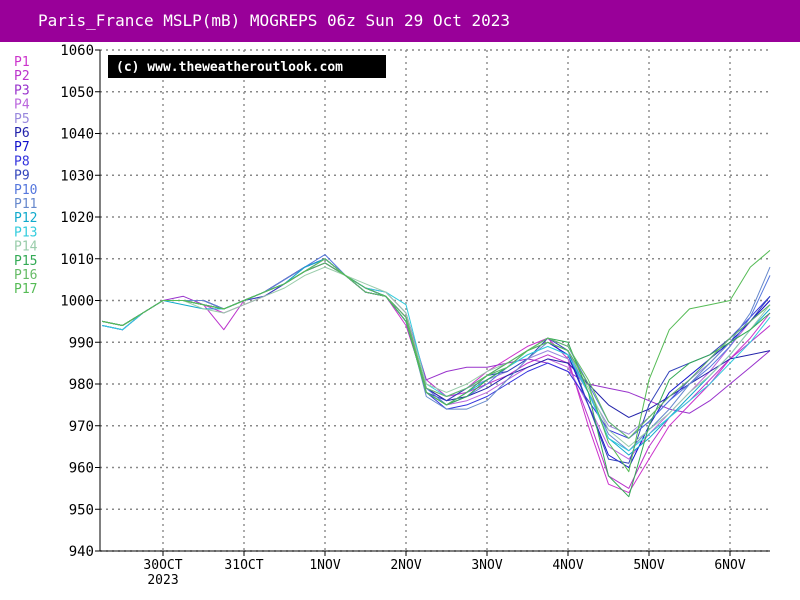 The image size is (800, 600). I want to click on x-tick-label: 6NOV, so click(729, 565).